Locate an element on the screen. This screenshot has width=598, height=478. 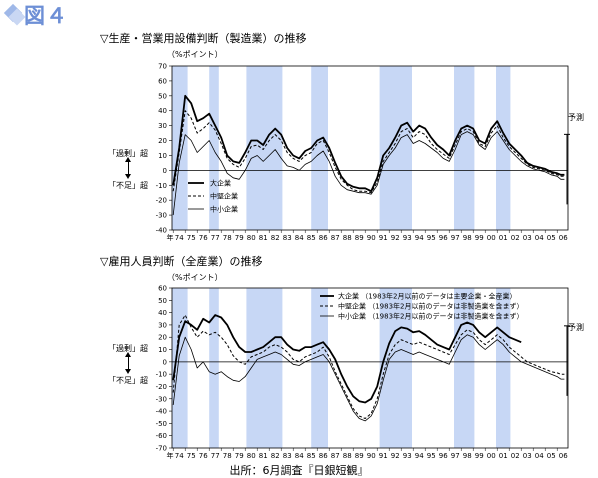
source-note: 出所：6月調査『日銀短観』 is located at coordinates (299, 470).